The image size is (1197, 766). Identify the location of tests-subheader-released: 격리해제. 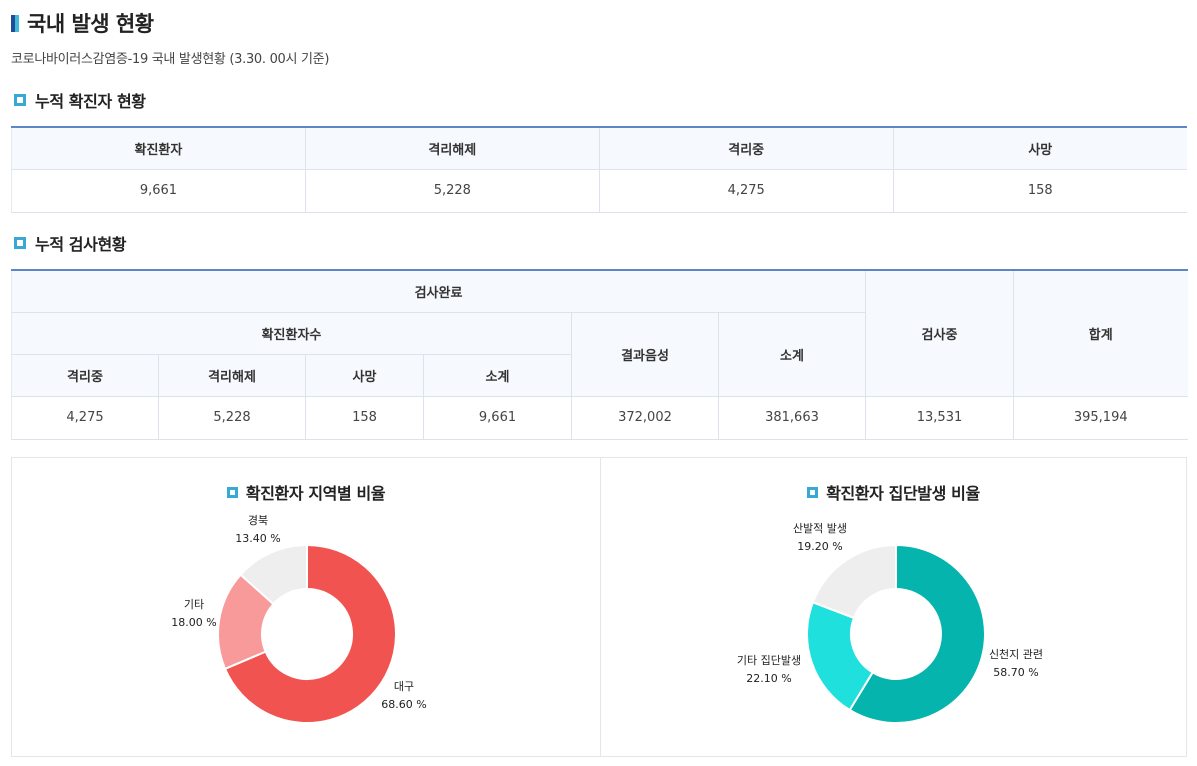
(232, 375).